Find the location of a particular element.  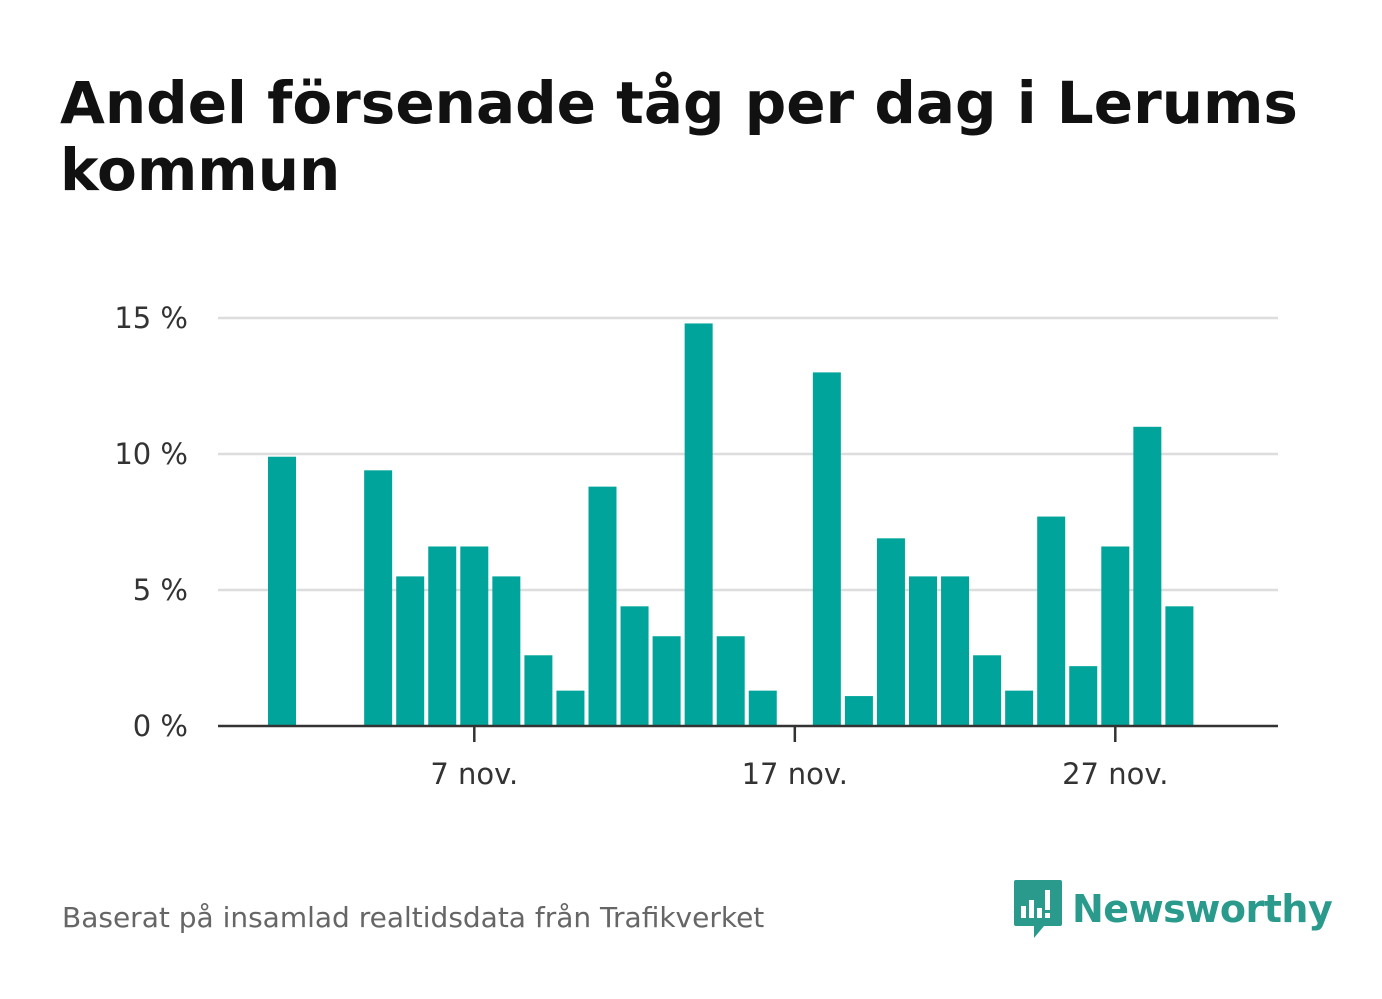

x-axis-ticks: 7 nov. 17 nov. 27 nov. is located at coordinates (799, 758).